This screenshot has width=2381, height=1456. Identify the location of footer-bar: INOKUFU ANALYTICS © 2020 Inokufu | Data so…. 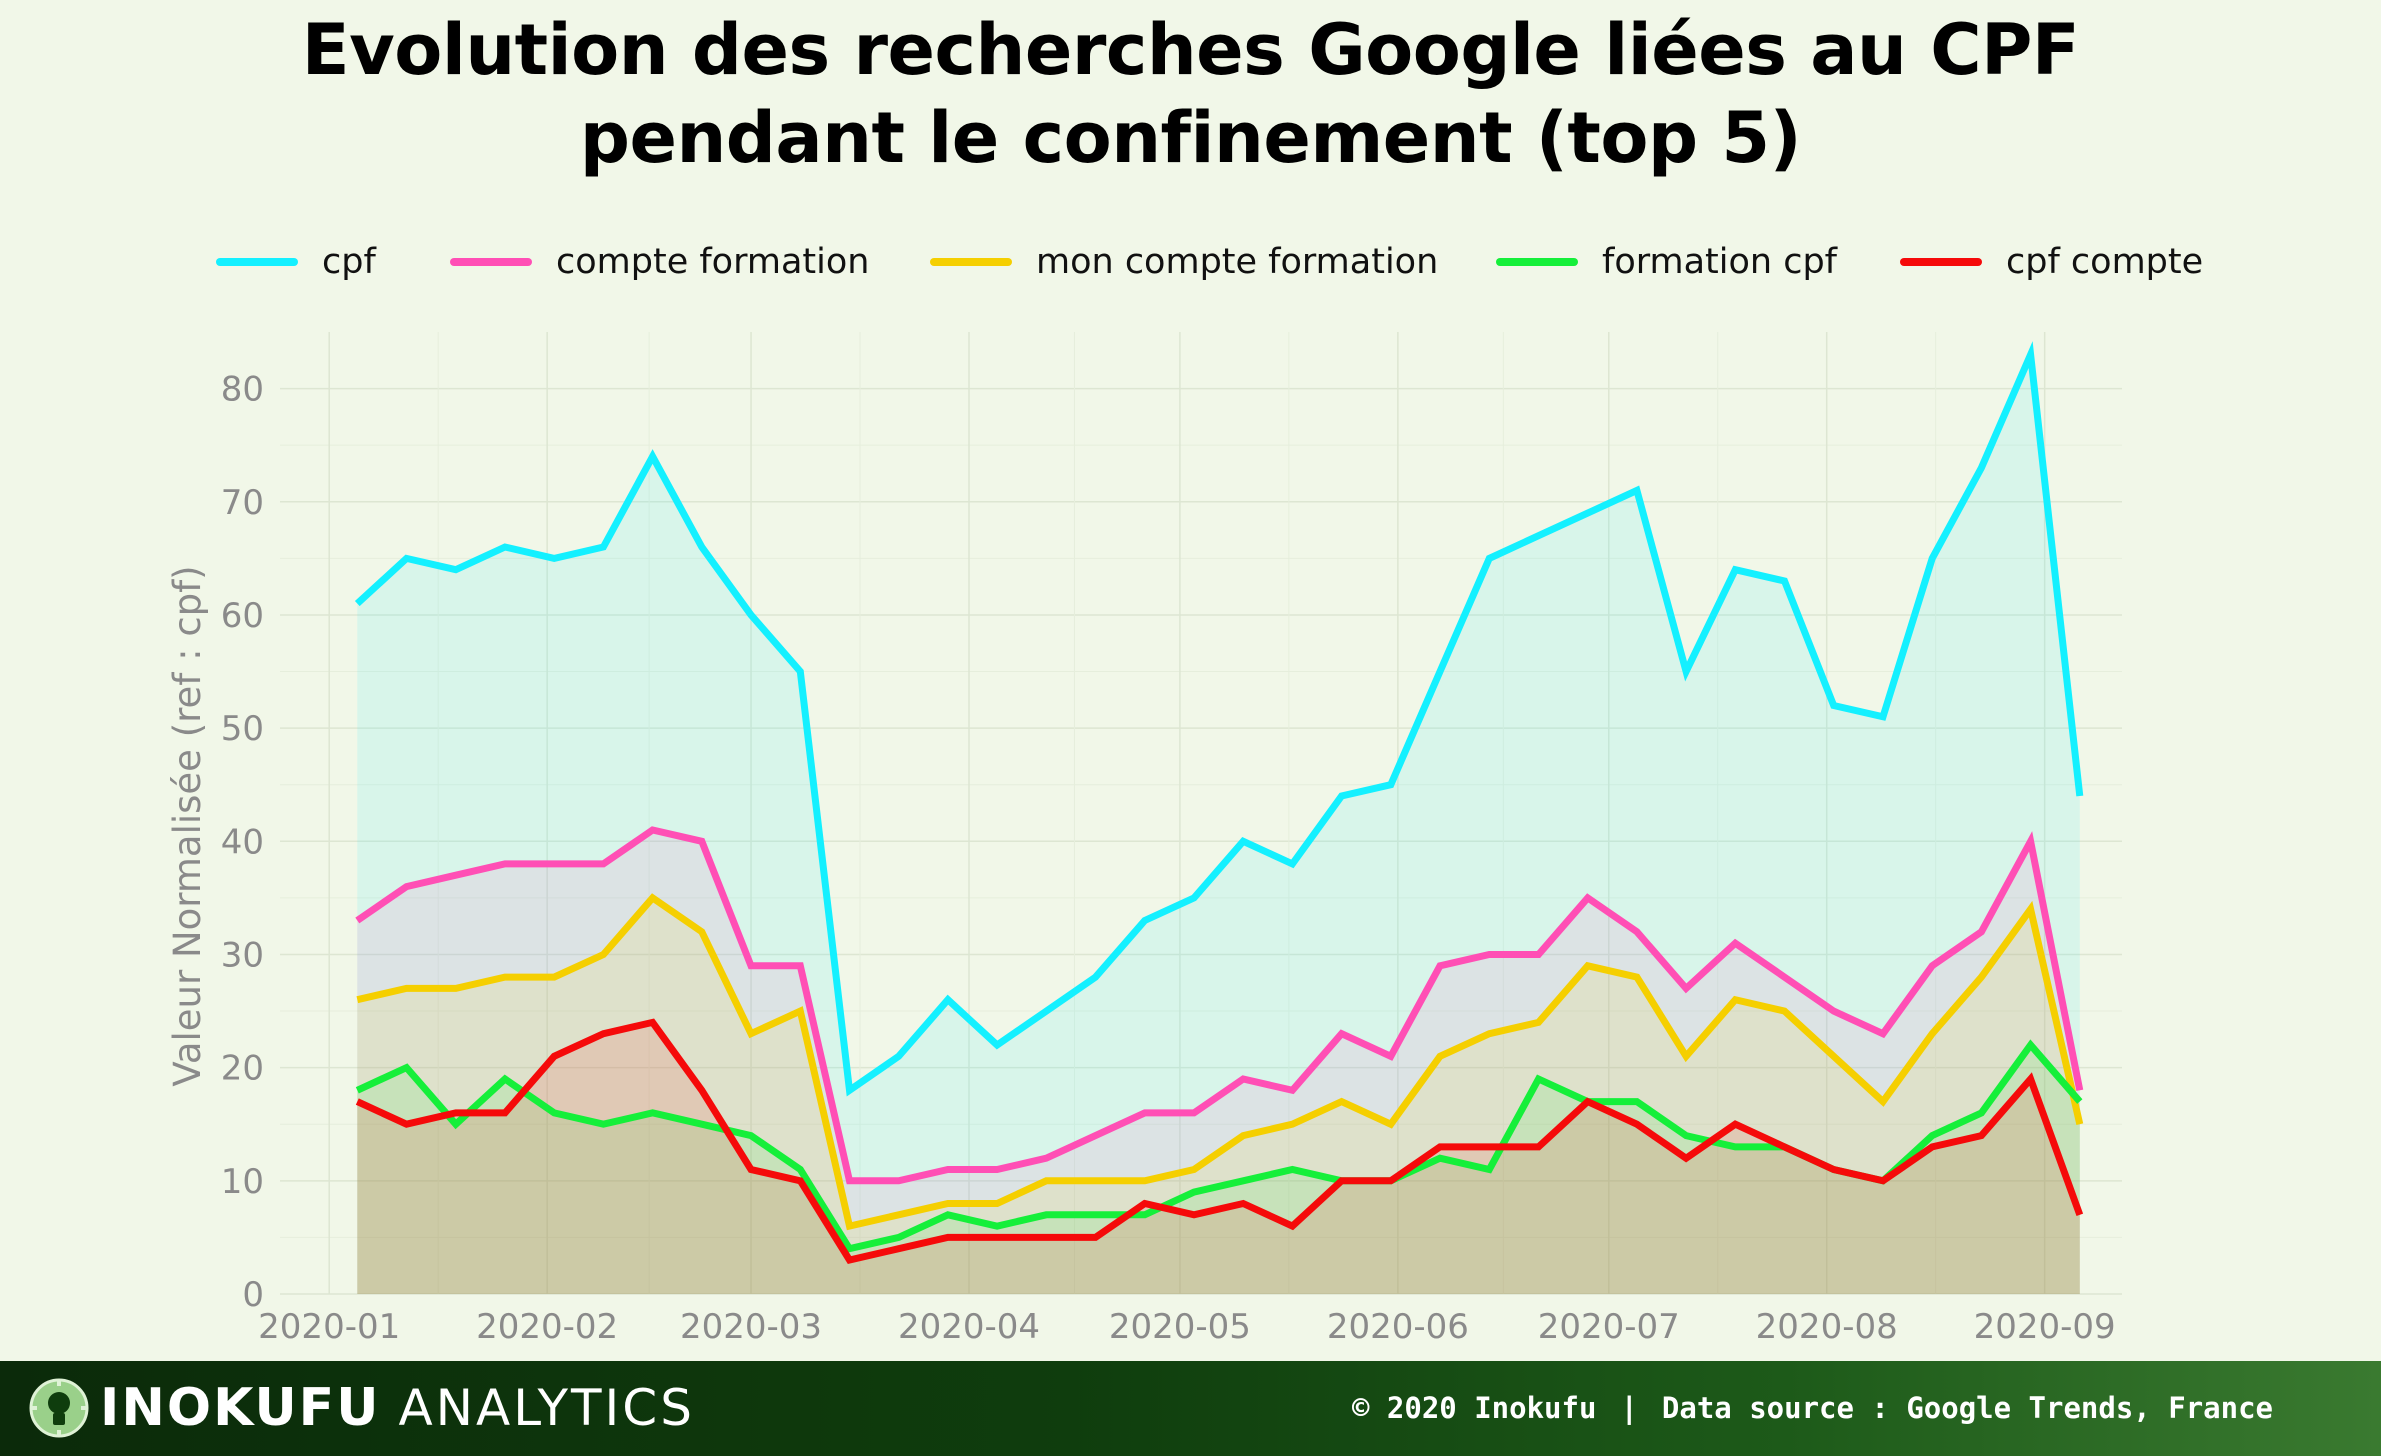
(1190, 1408).